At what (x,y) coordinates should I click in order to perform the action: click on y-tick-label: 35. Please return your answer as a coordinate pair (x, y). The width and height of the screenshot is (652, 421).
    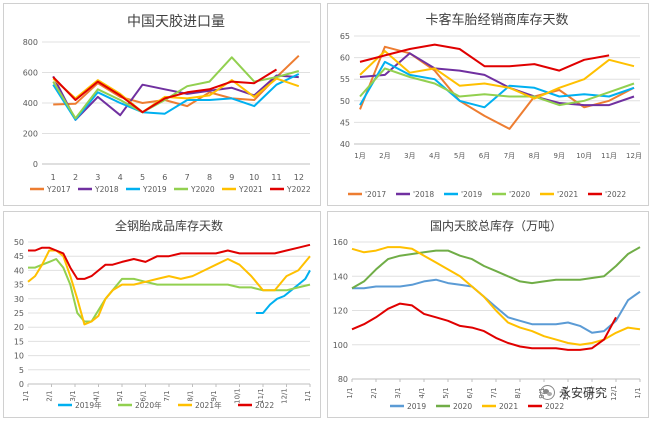
    Looking at the image, I should click on (19, 285).